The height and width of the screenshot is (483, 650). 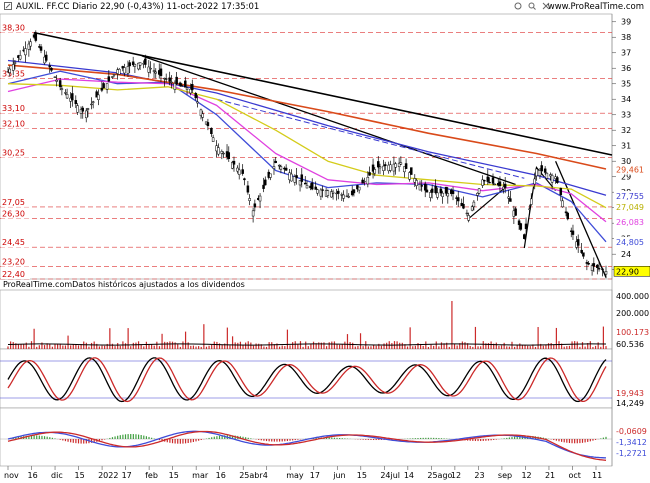 What do you see at coordinates (626, 37) in the screenshot?
I see `y-tick-label: 38` at bounding box center [626, 37].